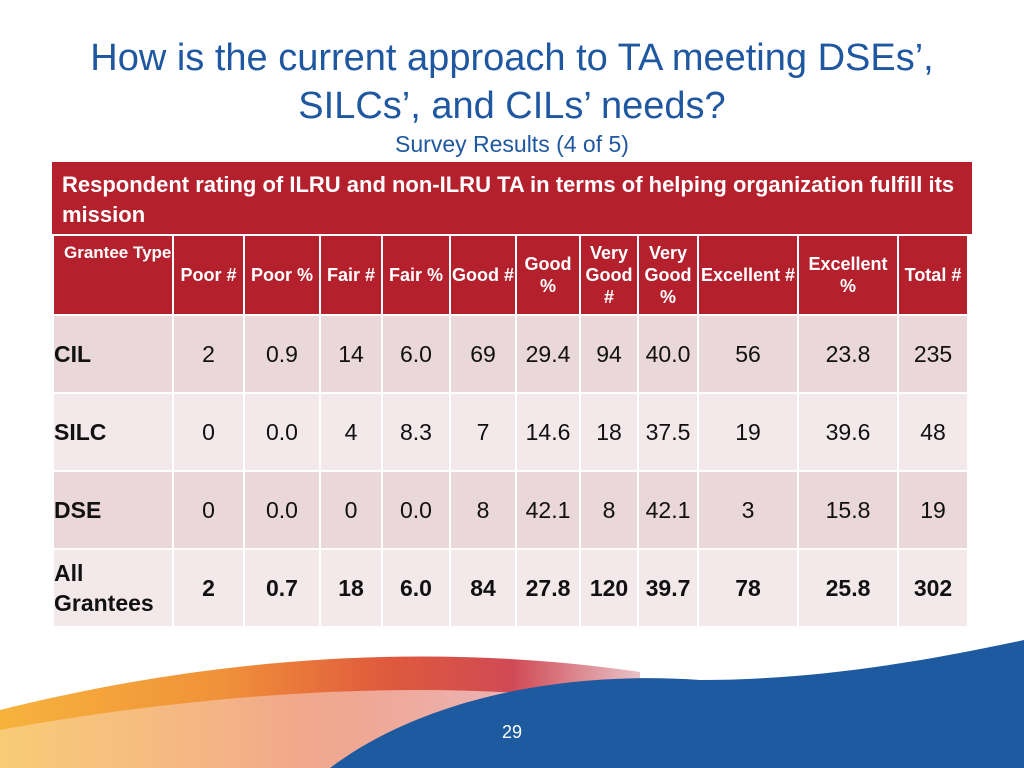  What do you see at coordinates (933, 433) in the screenshot?
I see `table-cell: 48` at bounding box center [933, 433].